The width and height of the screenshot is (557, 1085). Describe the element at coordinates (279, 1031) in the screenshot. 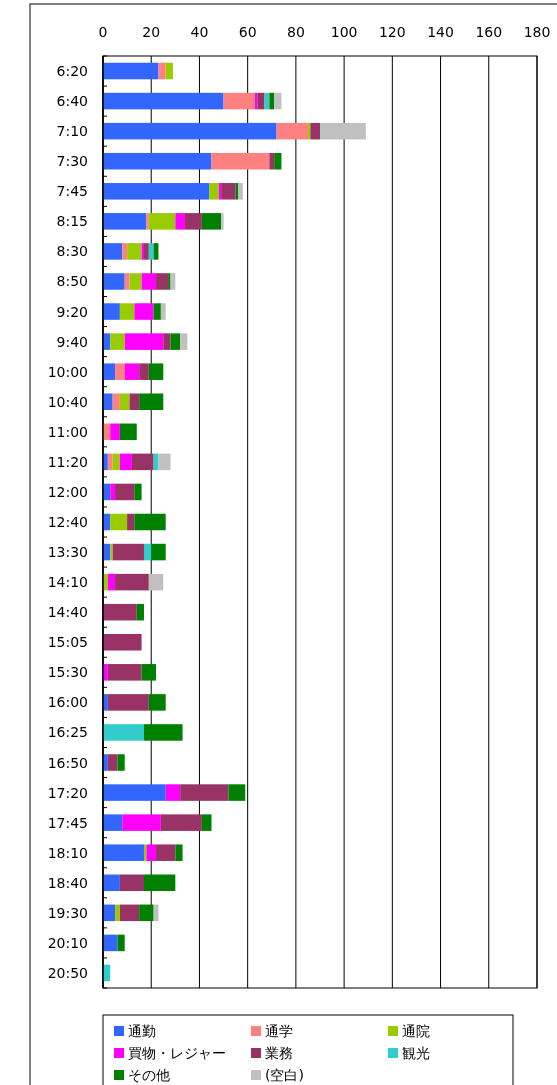

I see `legend-label: 通学` at that location.